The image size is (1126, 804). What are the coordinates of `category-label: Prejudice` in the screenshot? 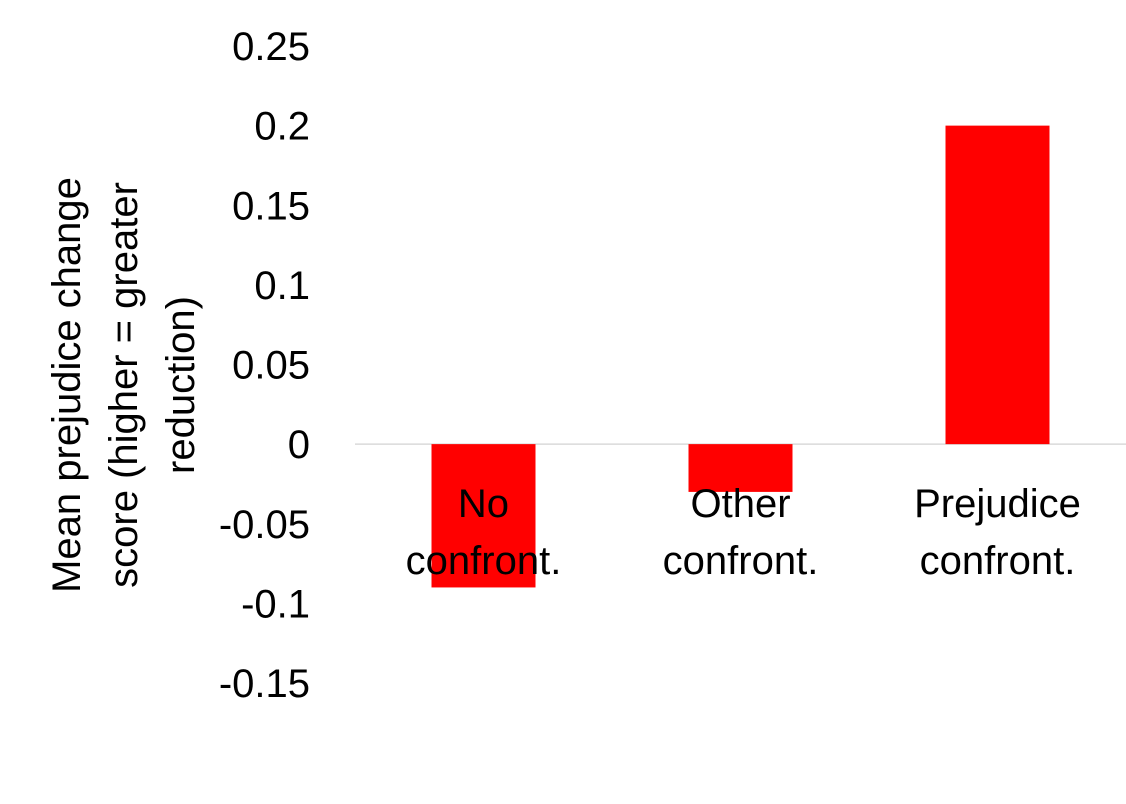 It's located at (997, 504).